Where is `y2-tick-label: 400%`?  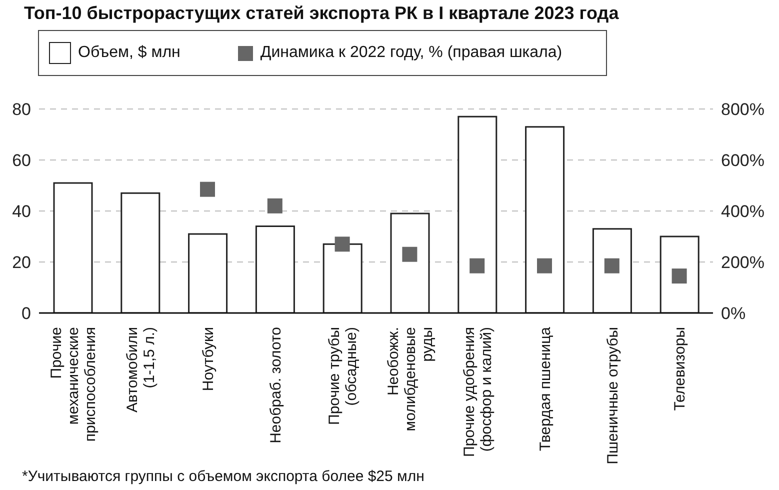 y2-tick-label: 400% is located at coordinates (742, 212).